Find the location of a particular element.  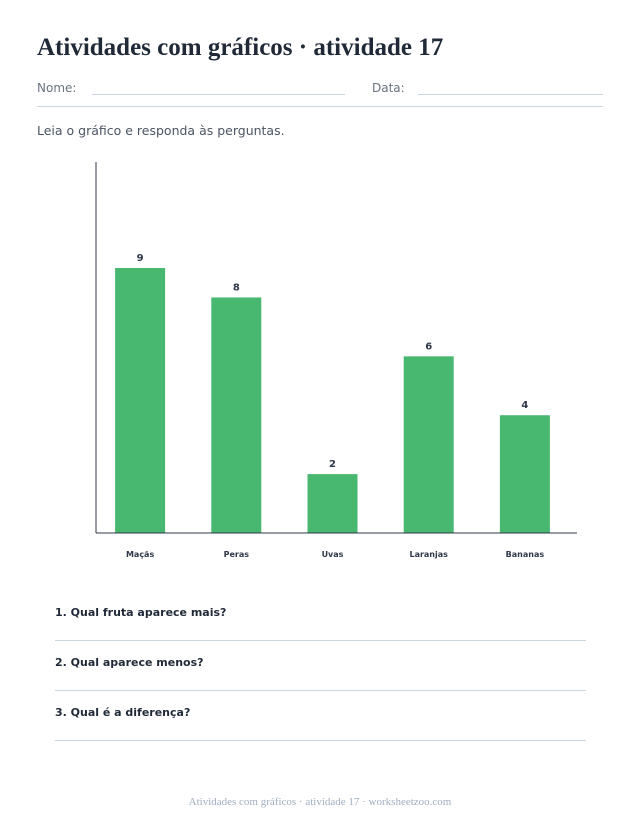

category-label-4: Bananas is located at coordinates (525, 554).